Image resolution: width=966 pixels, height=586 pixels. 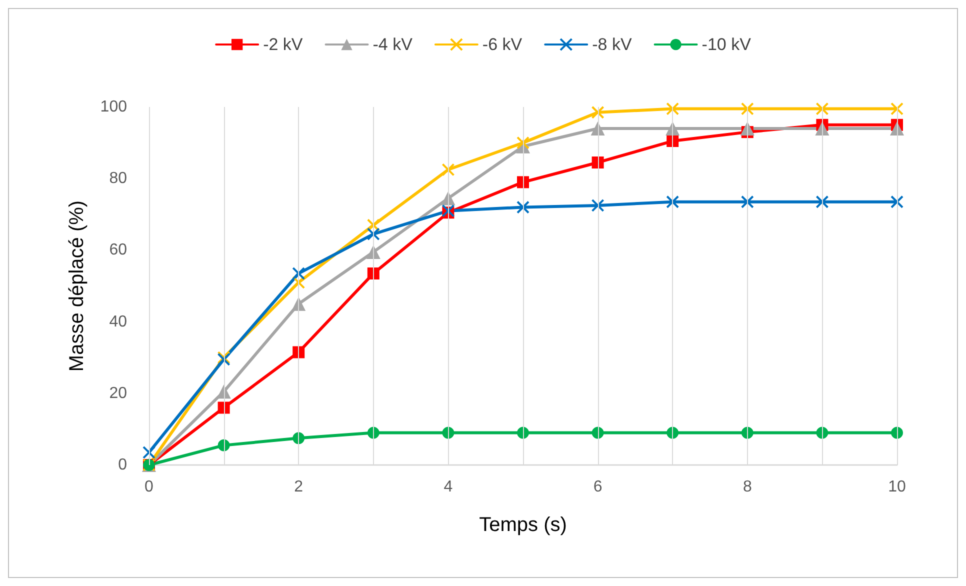 What do you see at coordinates (118, 179) in the screenshot?
I see `y-tick-label: 80` at bounding box center [118, 179].